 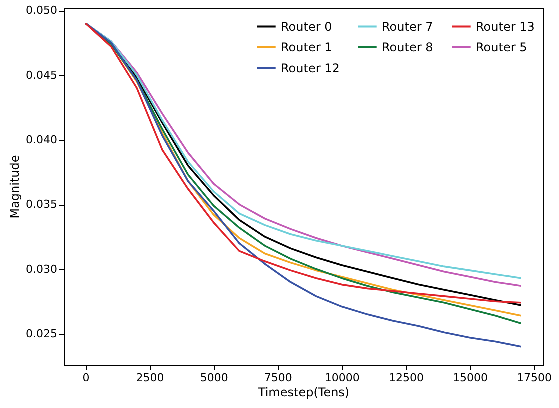 I want to click on y-tick-label: 0.045, so click(x=42, y=75).